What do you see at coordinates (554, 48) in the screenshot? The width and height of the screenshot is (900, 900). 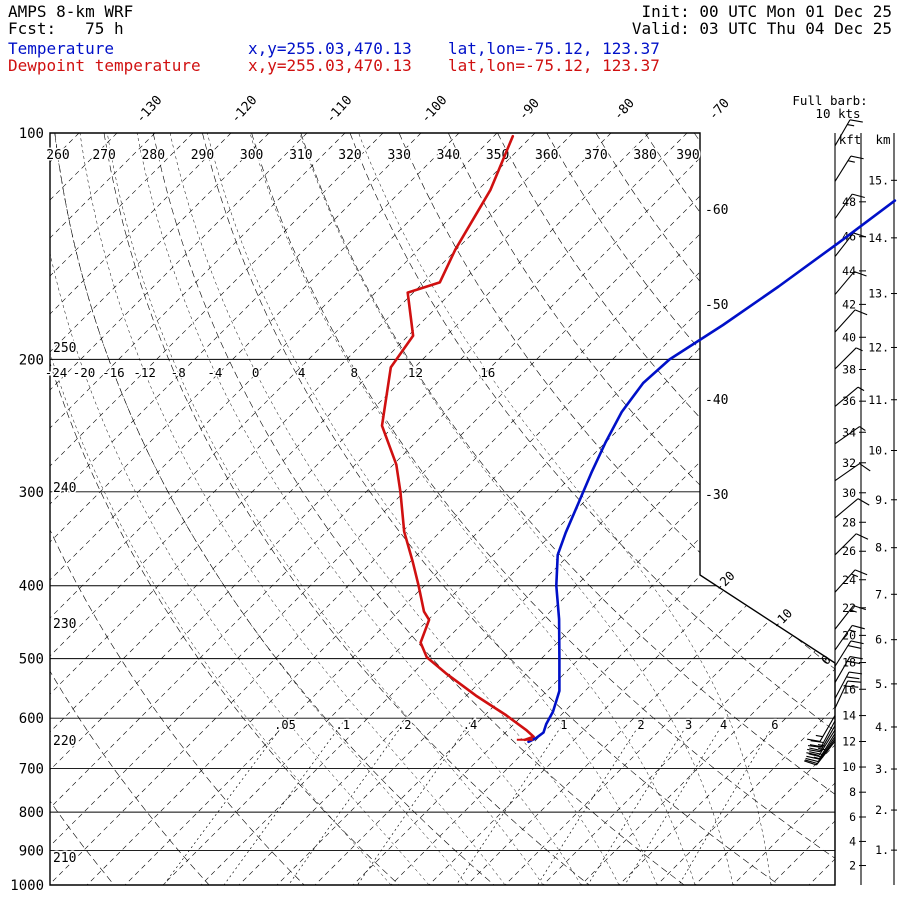 I see `temperature-latlon: lat,lon=-75.12, 123.37` at bounding box center [554, 48].